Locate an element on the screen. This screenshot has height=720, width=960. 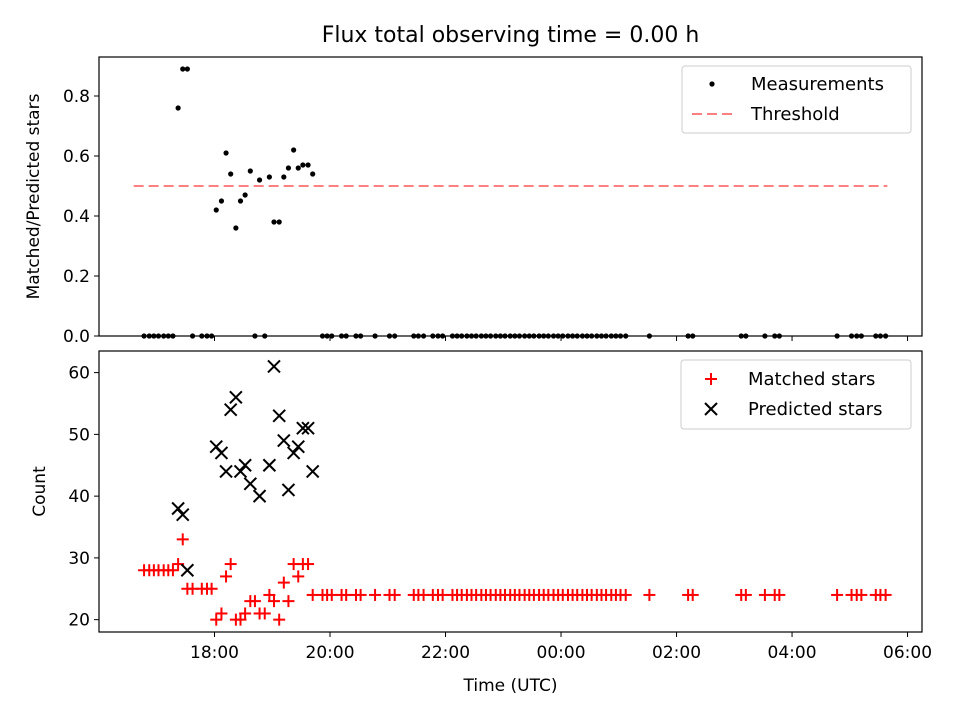
y-tick-label: 20 is located at coordinates (79, 621).